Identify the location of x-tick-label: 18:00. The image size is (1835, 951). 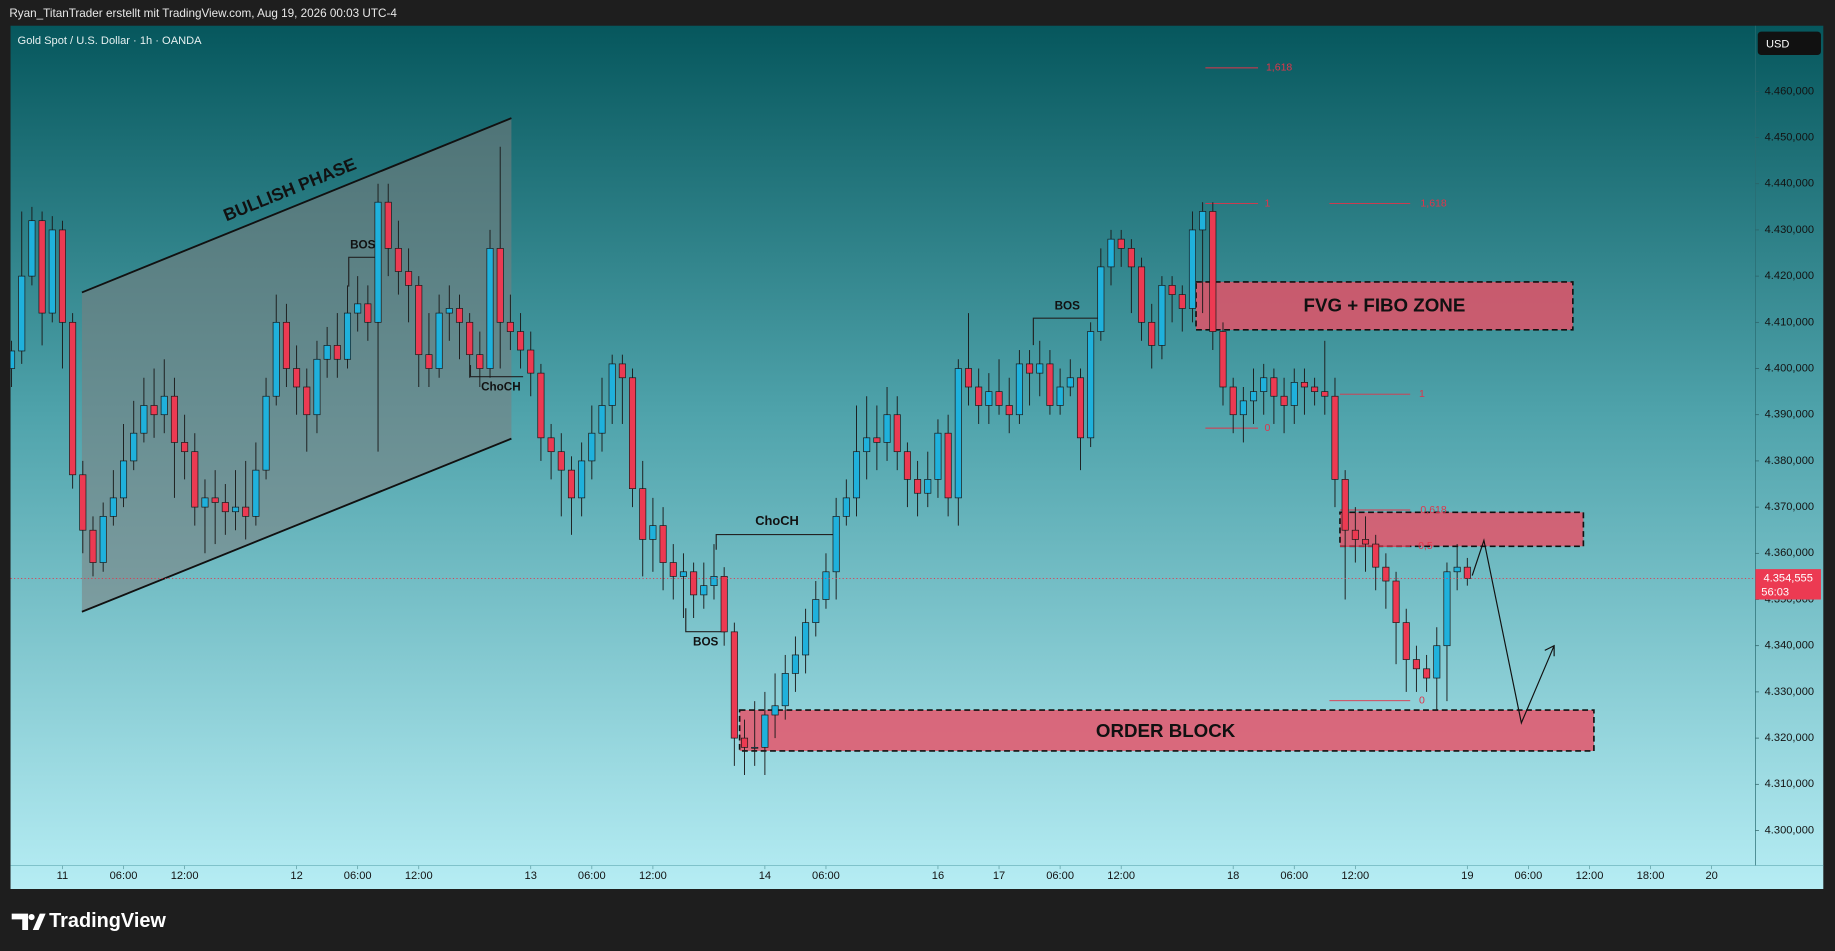
(1651, 876).